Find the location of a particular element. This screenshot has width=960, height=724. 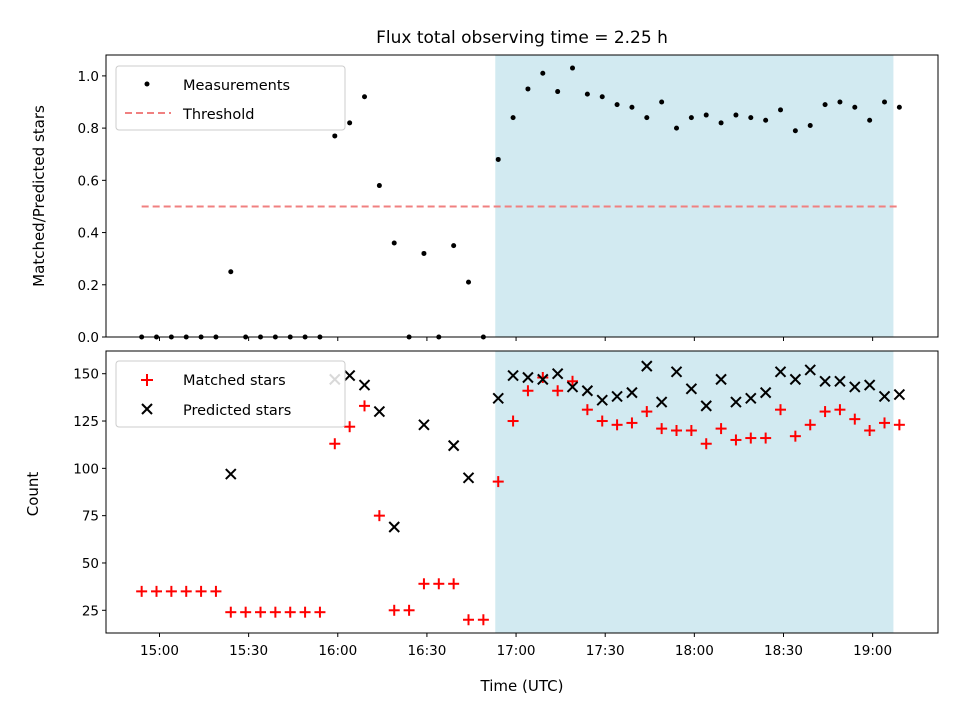

bottom-y-ticks: 25 50 75 100 125 150 is located at coordinates (89, 493).